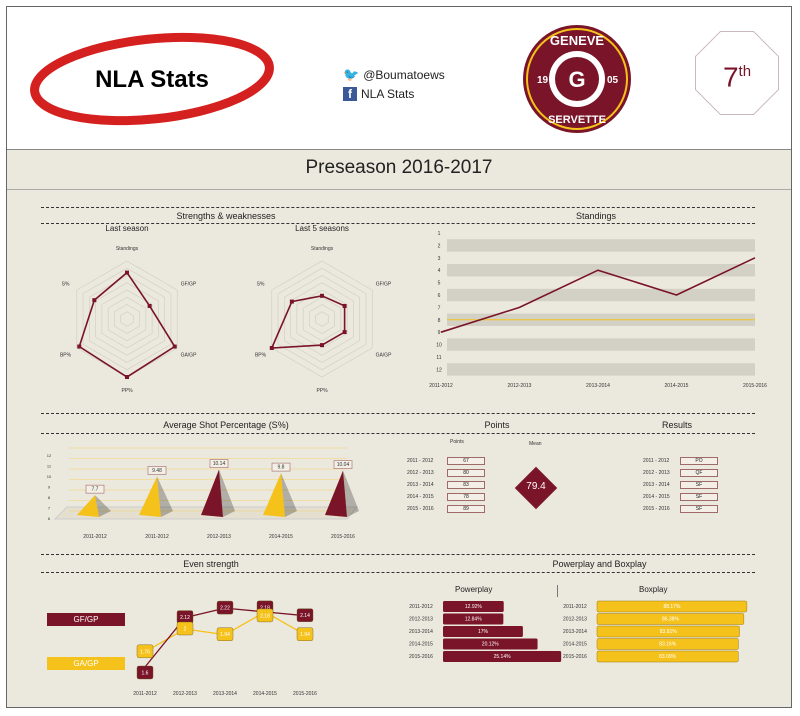  Describe the element at coordinates (497, 425) in the screenshot. I see `points-title: Points` at that location.